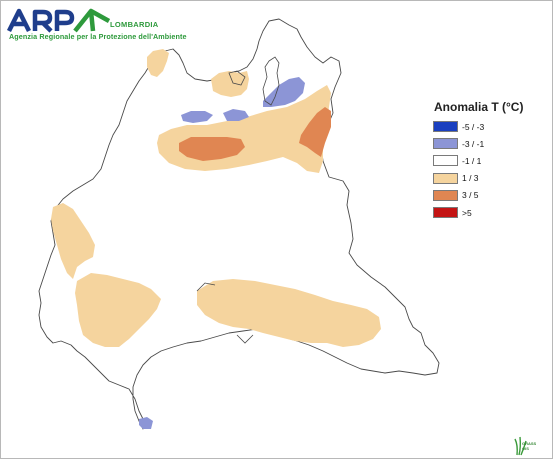 The image size is (553, 460). What do you see at coordinates (58, 20) in the screenshot?
I see `arpa-logo` at bounding box center [58, 20].